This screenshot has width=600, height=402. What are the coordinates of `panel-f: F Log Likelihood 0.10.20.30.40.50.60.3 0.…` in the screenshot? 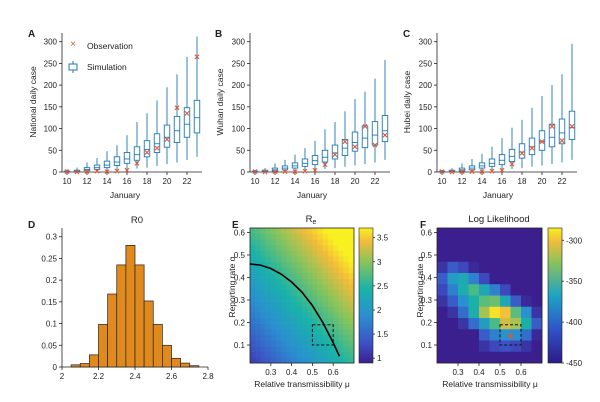 It's located at (499, 301).